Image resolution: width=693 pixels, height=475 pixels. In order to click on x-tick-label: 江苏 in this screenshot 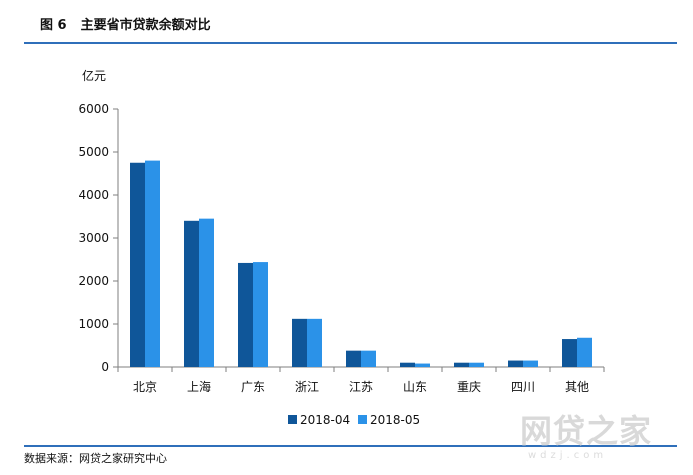, I will do `click(361, 387)`.